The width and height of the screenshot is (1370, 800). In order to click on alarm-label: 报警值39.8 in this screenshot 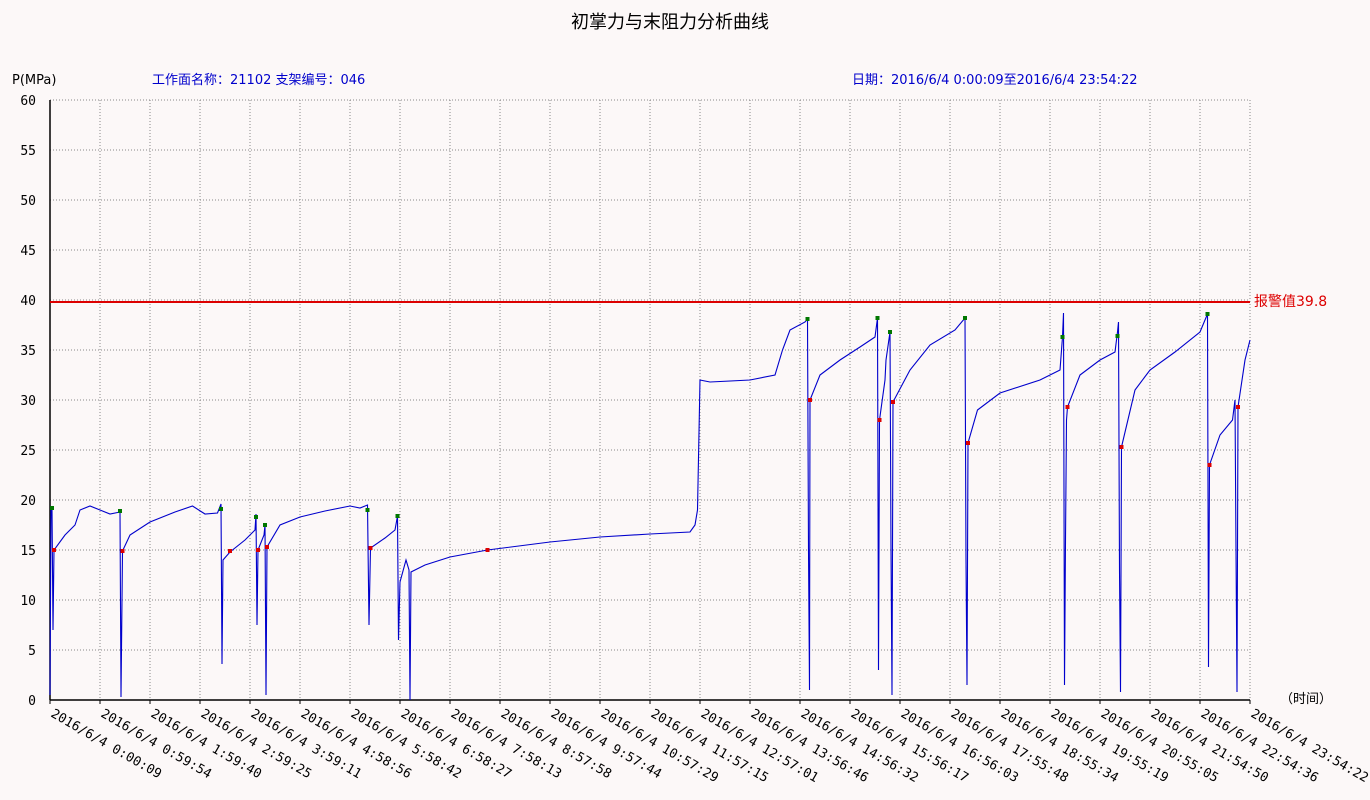, I will do `click(1290, 302)`.